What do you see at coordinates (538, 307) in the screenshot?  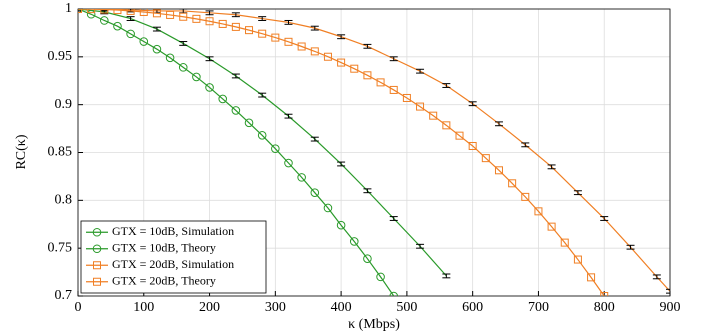 I see `x-tick-label: 700` at bounding box center [538, 307].